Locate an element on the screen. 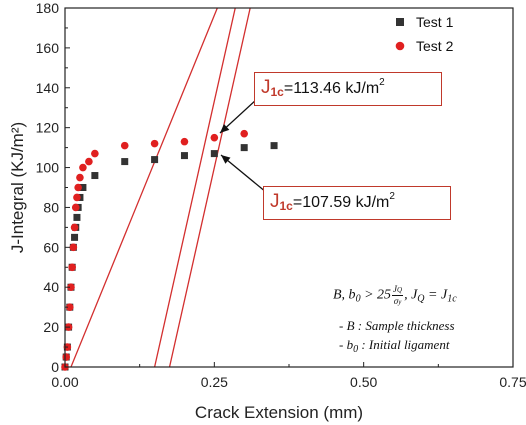 The height and width of the screenshot is (425, 526). legend-label: Test 1 is located at coordinates (435, 22).